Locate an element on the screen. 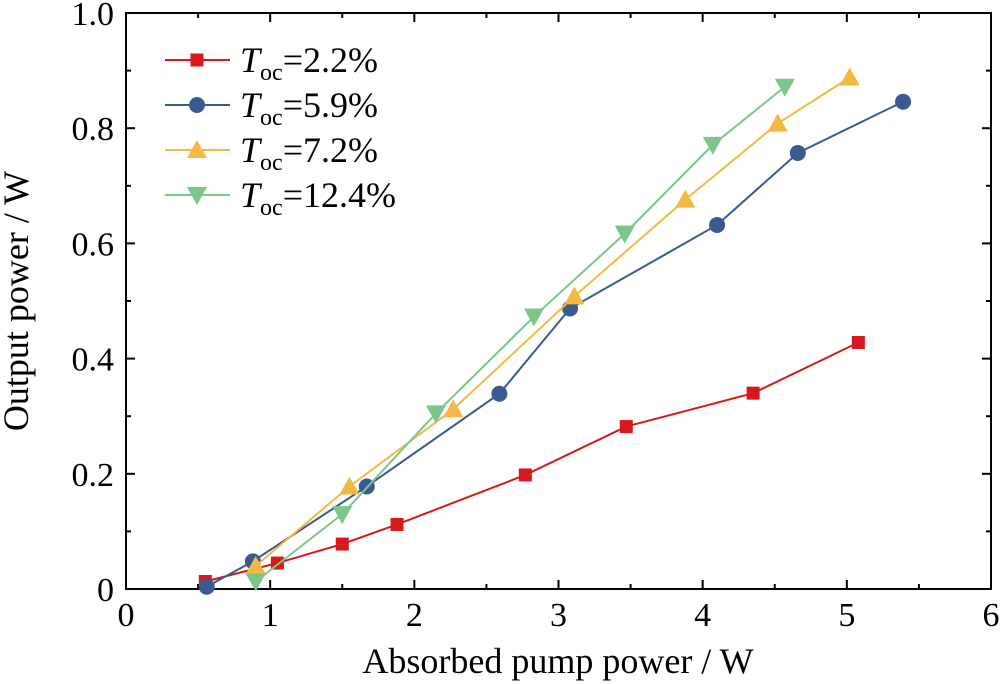 This screenshot has width=1000, height=684. x-tick-label: 3 is located at coordinates (558, 615).